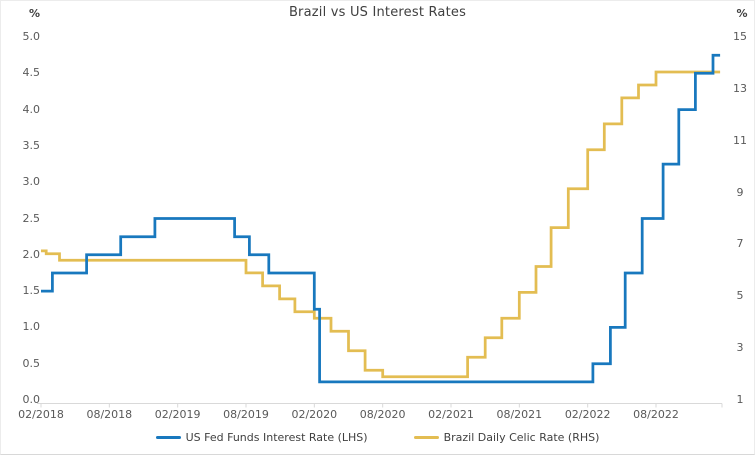 The width and height of the screenshot is (755, 455). I want to click on us-fed-funds-line-swatch, so click(168, 437).